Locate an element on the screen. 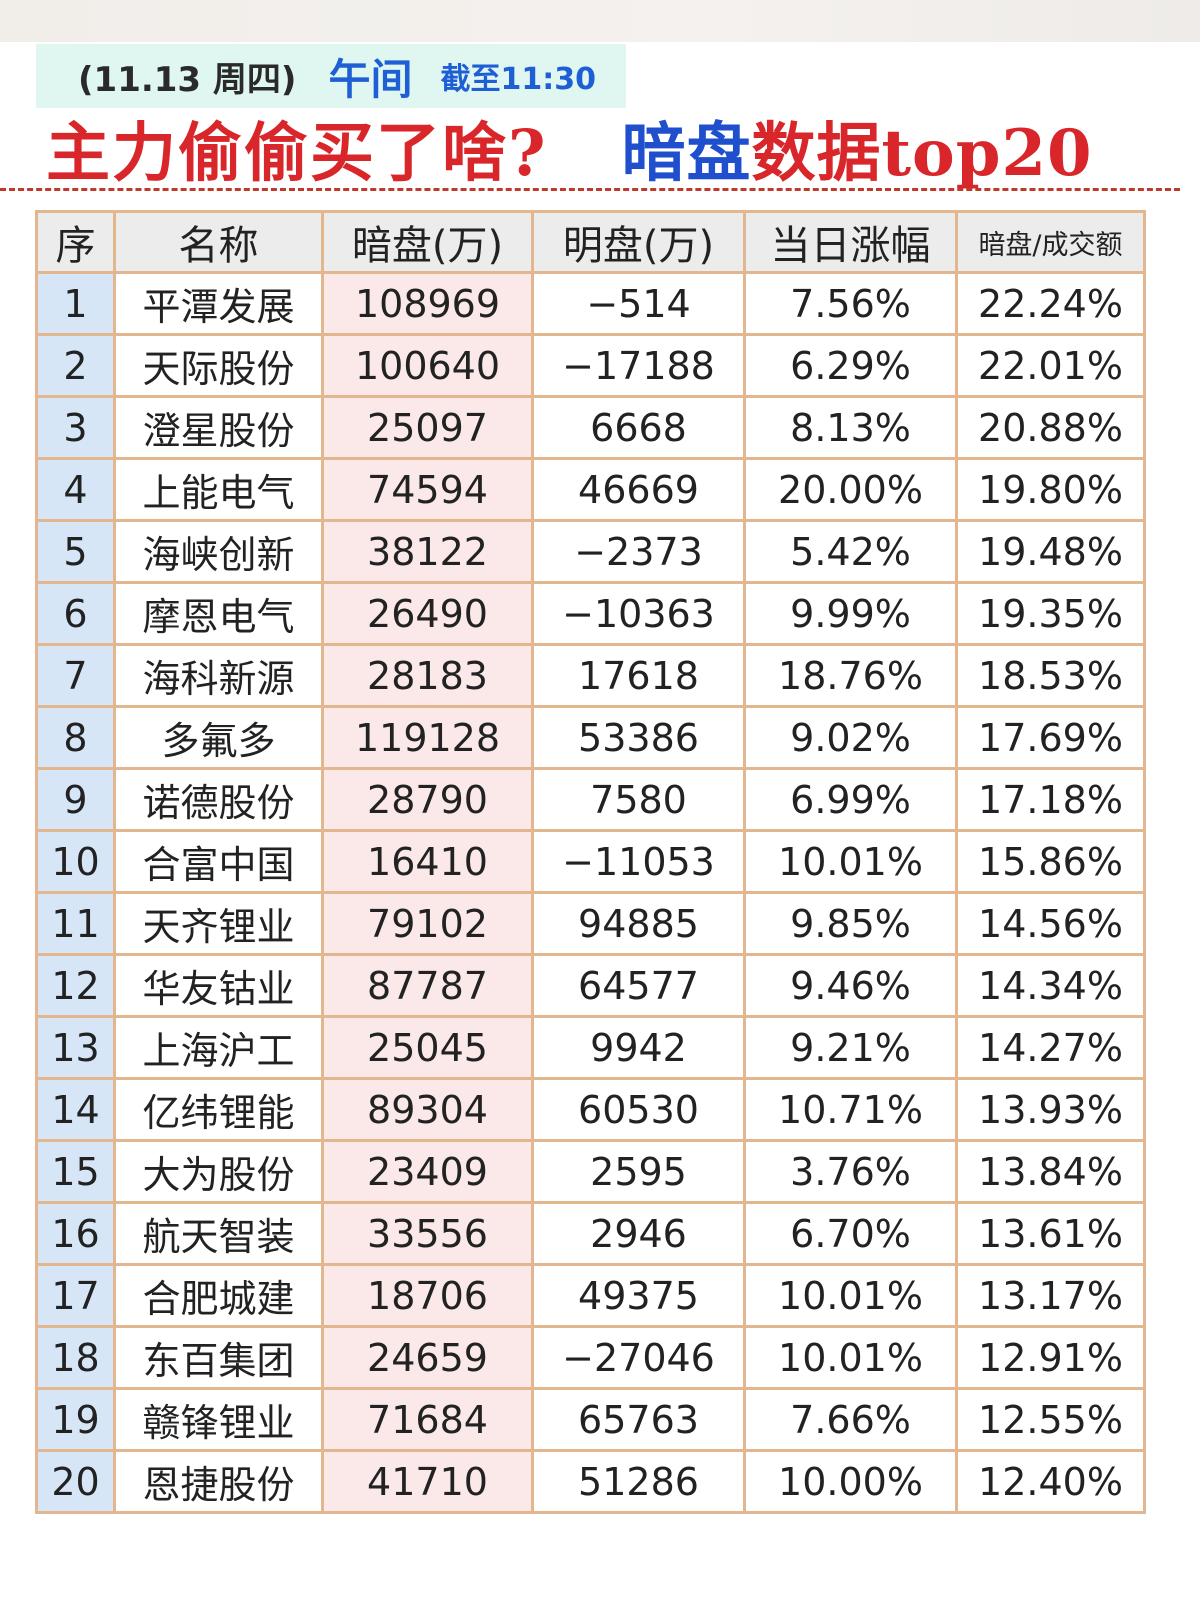  row-index: 6 is located at coordinates (75, 613).